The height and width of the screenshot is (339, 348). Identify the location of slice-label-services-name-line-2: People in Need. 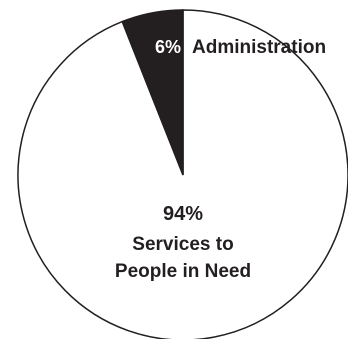
(183, 271).